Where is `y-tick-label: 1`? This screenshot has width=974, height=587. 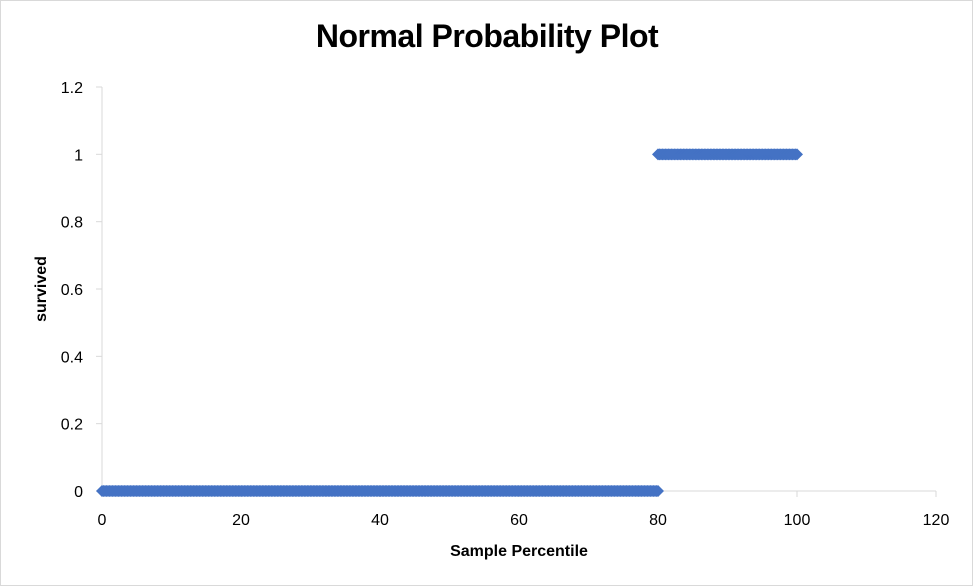 y-tick-label: 1 is located at coordinates (78, 155).